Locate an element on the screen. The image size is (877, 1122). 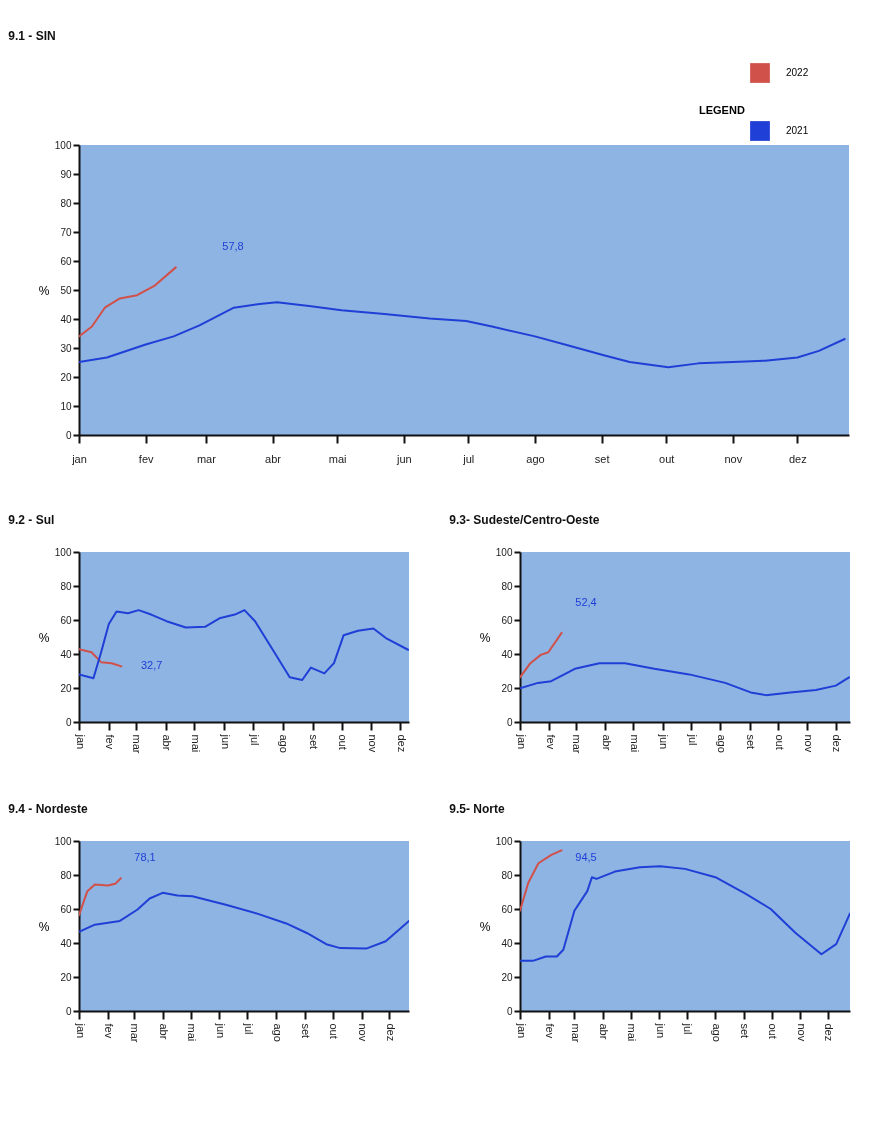
annotation: 94,5 is located at coordinates (586, 857).